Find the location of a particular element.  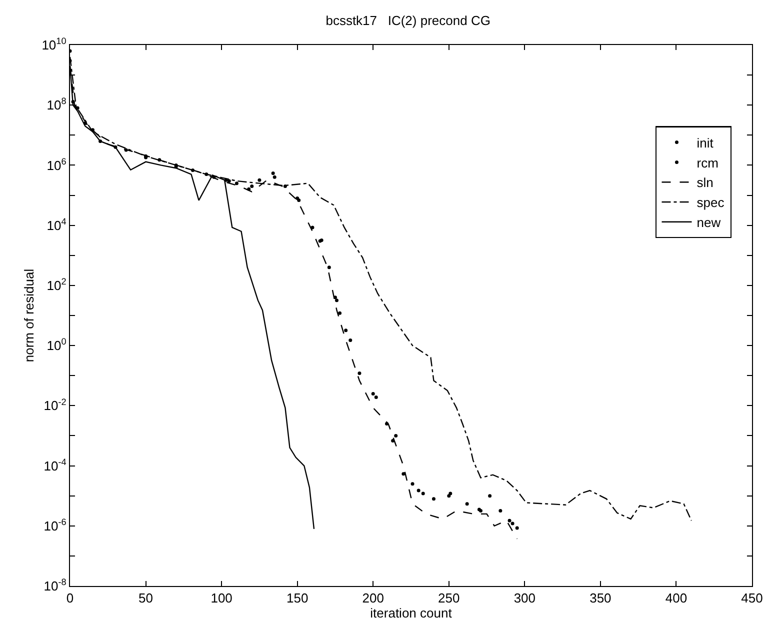

legend-label: init is located at coordinates (705, 142).